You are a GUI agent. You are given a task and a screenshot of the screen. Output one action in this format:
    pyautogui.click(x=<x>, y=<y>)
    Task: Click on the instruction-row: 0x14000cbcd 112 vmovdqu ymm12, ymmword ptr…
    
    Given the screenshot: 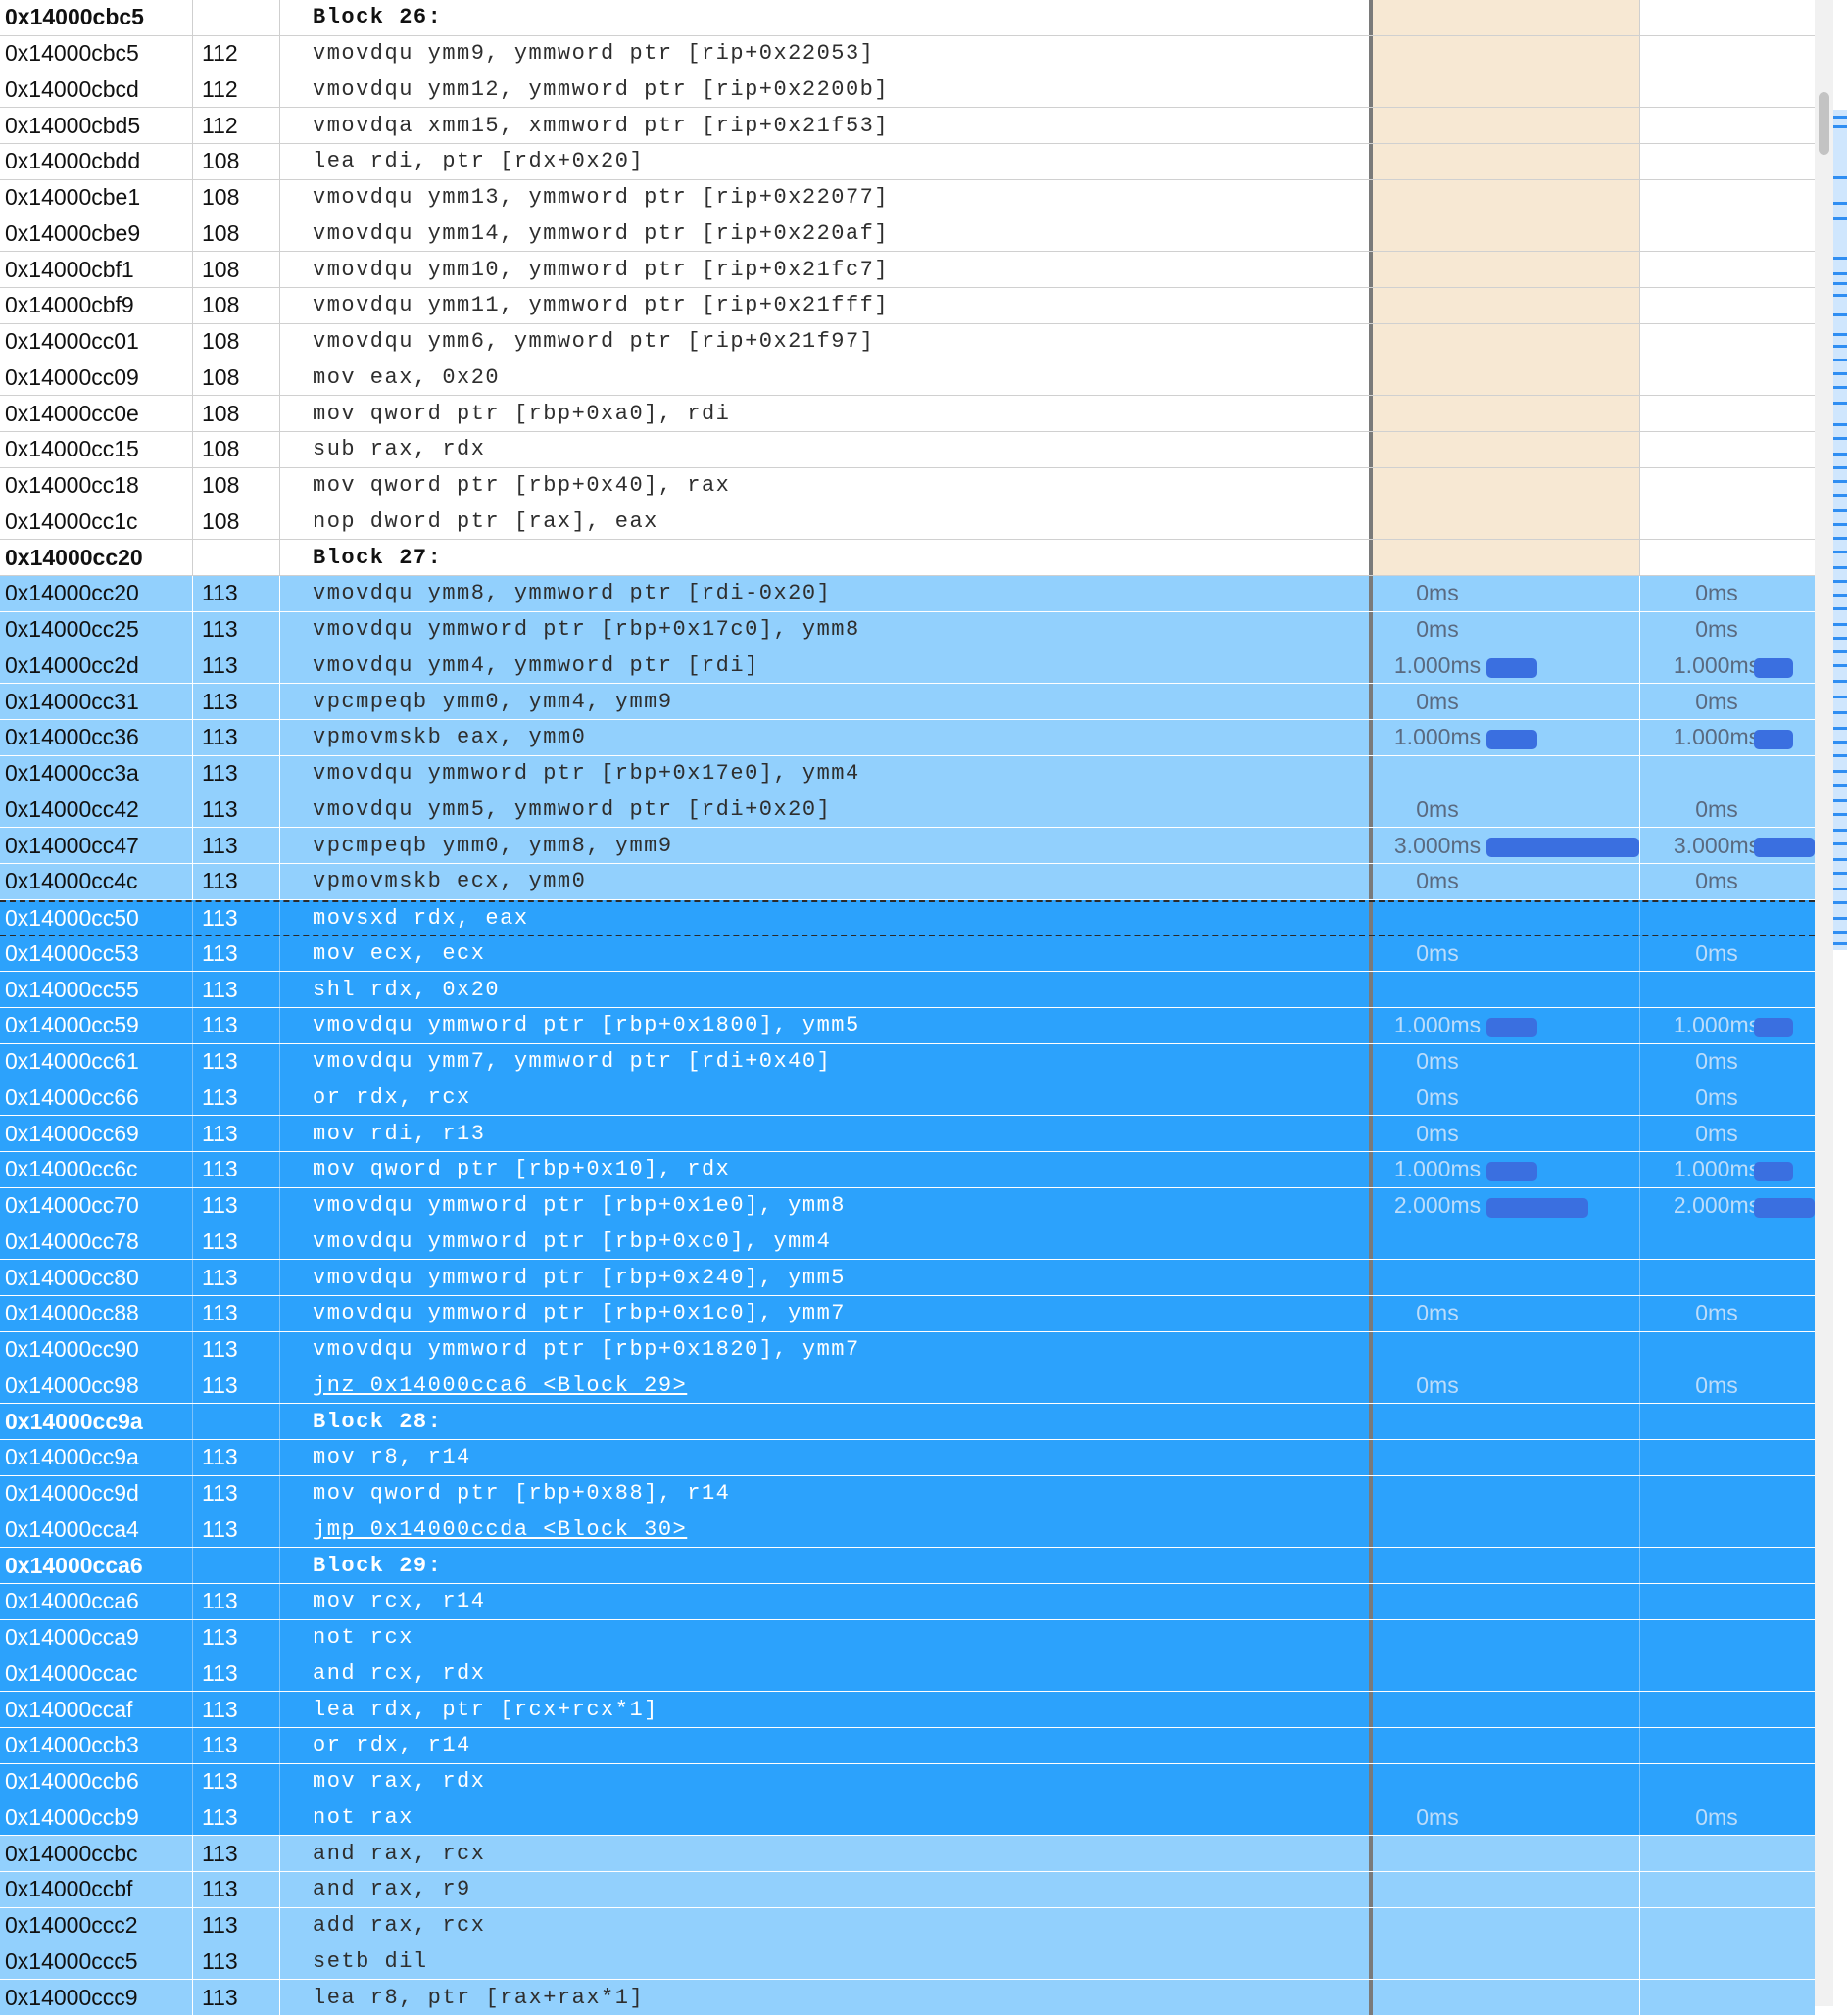 What is the action you would take?
    pyautogui.click(x=907, y=90)
    